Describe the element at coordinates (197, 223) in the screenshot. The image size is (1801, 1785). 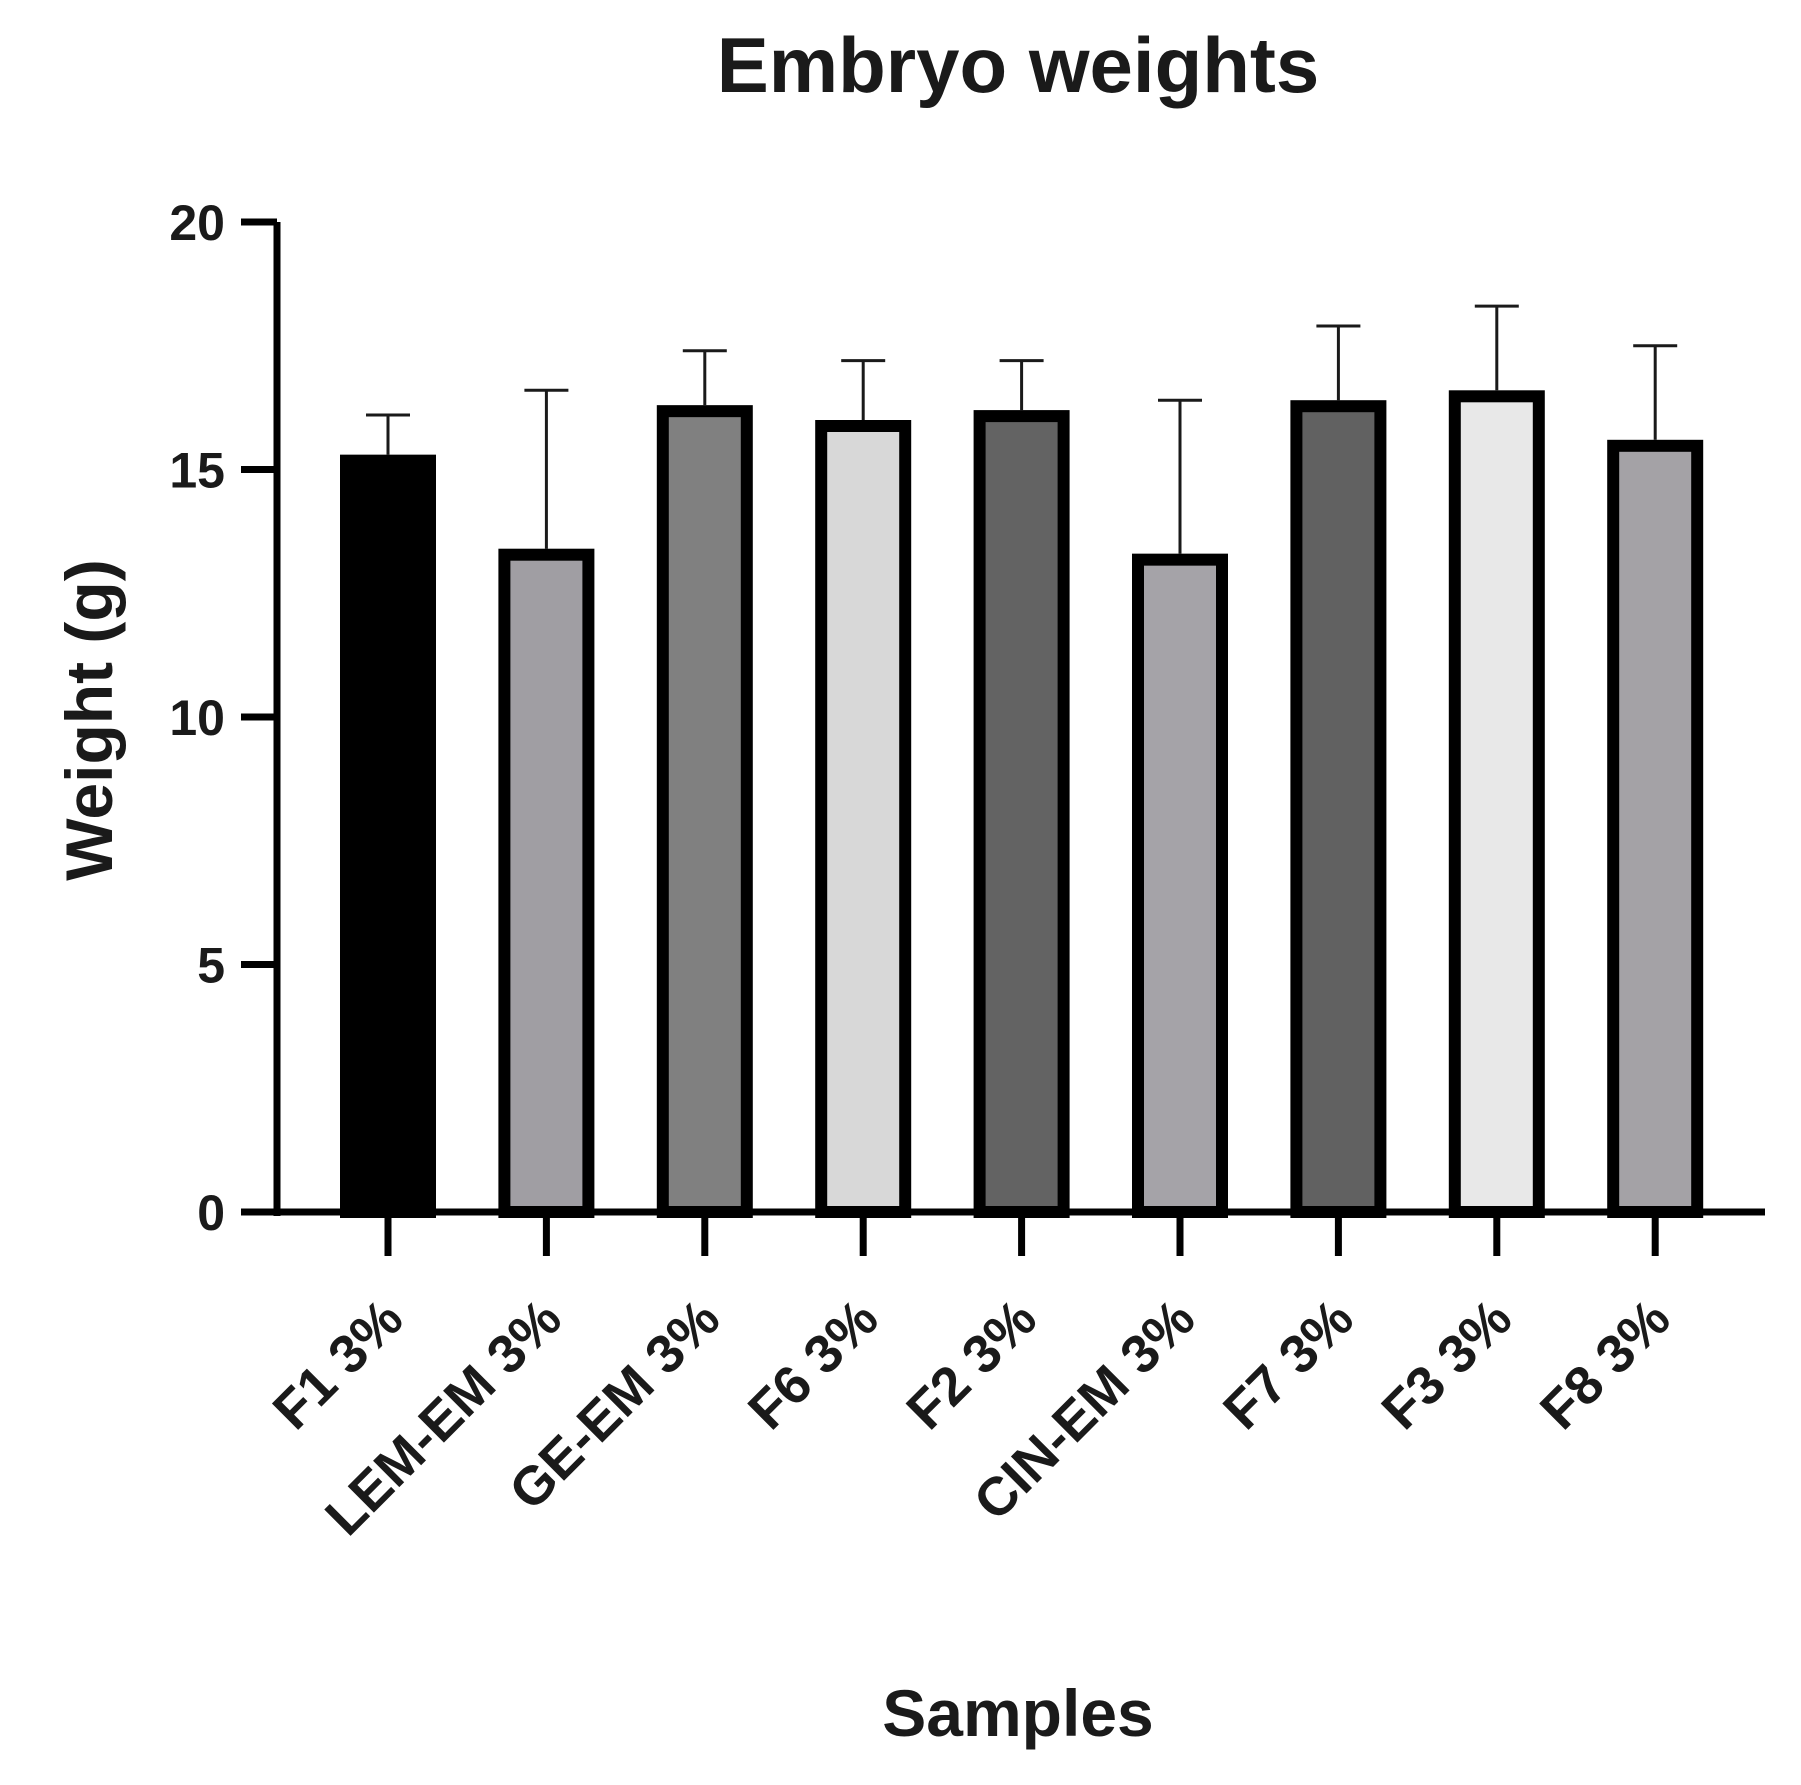
I see `y-tick-label-4: 20` at that location.